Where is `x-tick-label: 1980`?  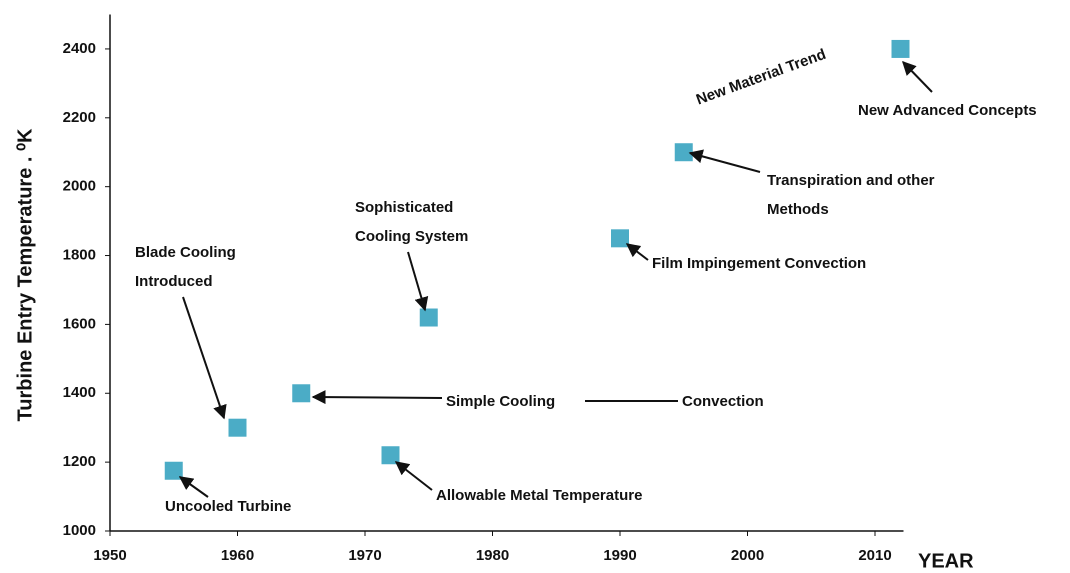 x-tick-label: 1980 is located at coordinates (492, 555).